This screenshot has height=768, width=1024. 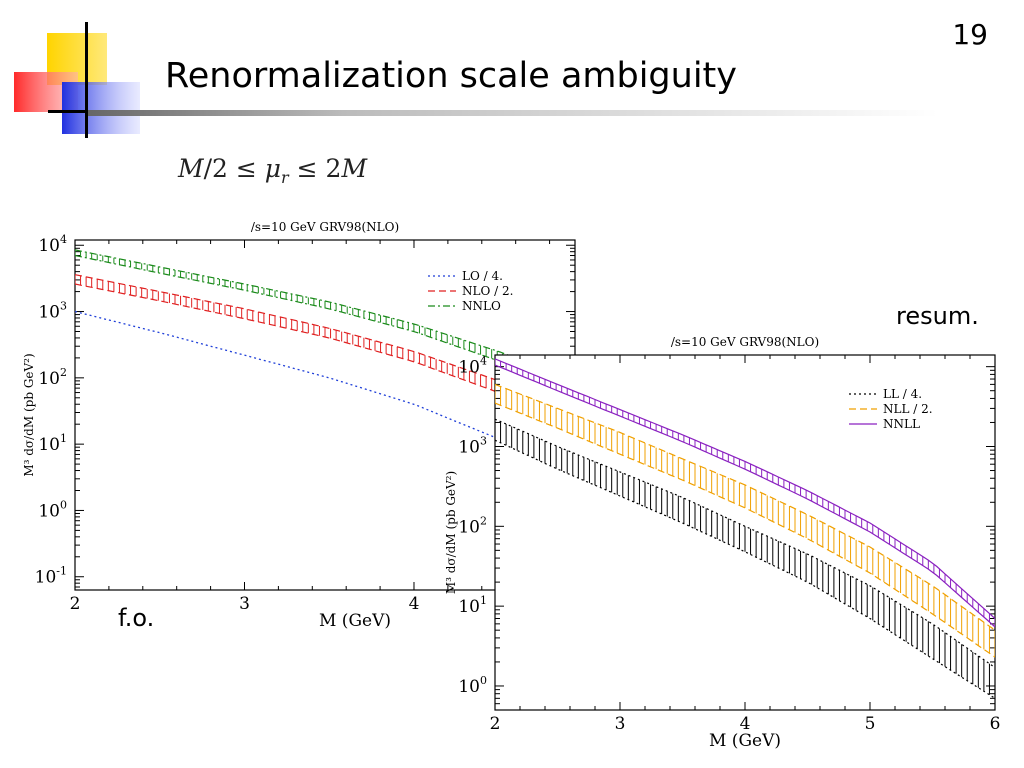 I want to click on left-series-1-legend-label: NLO / 2., so click(x=487, y=291).